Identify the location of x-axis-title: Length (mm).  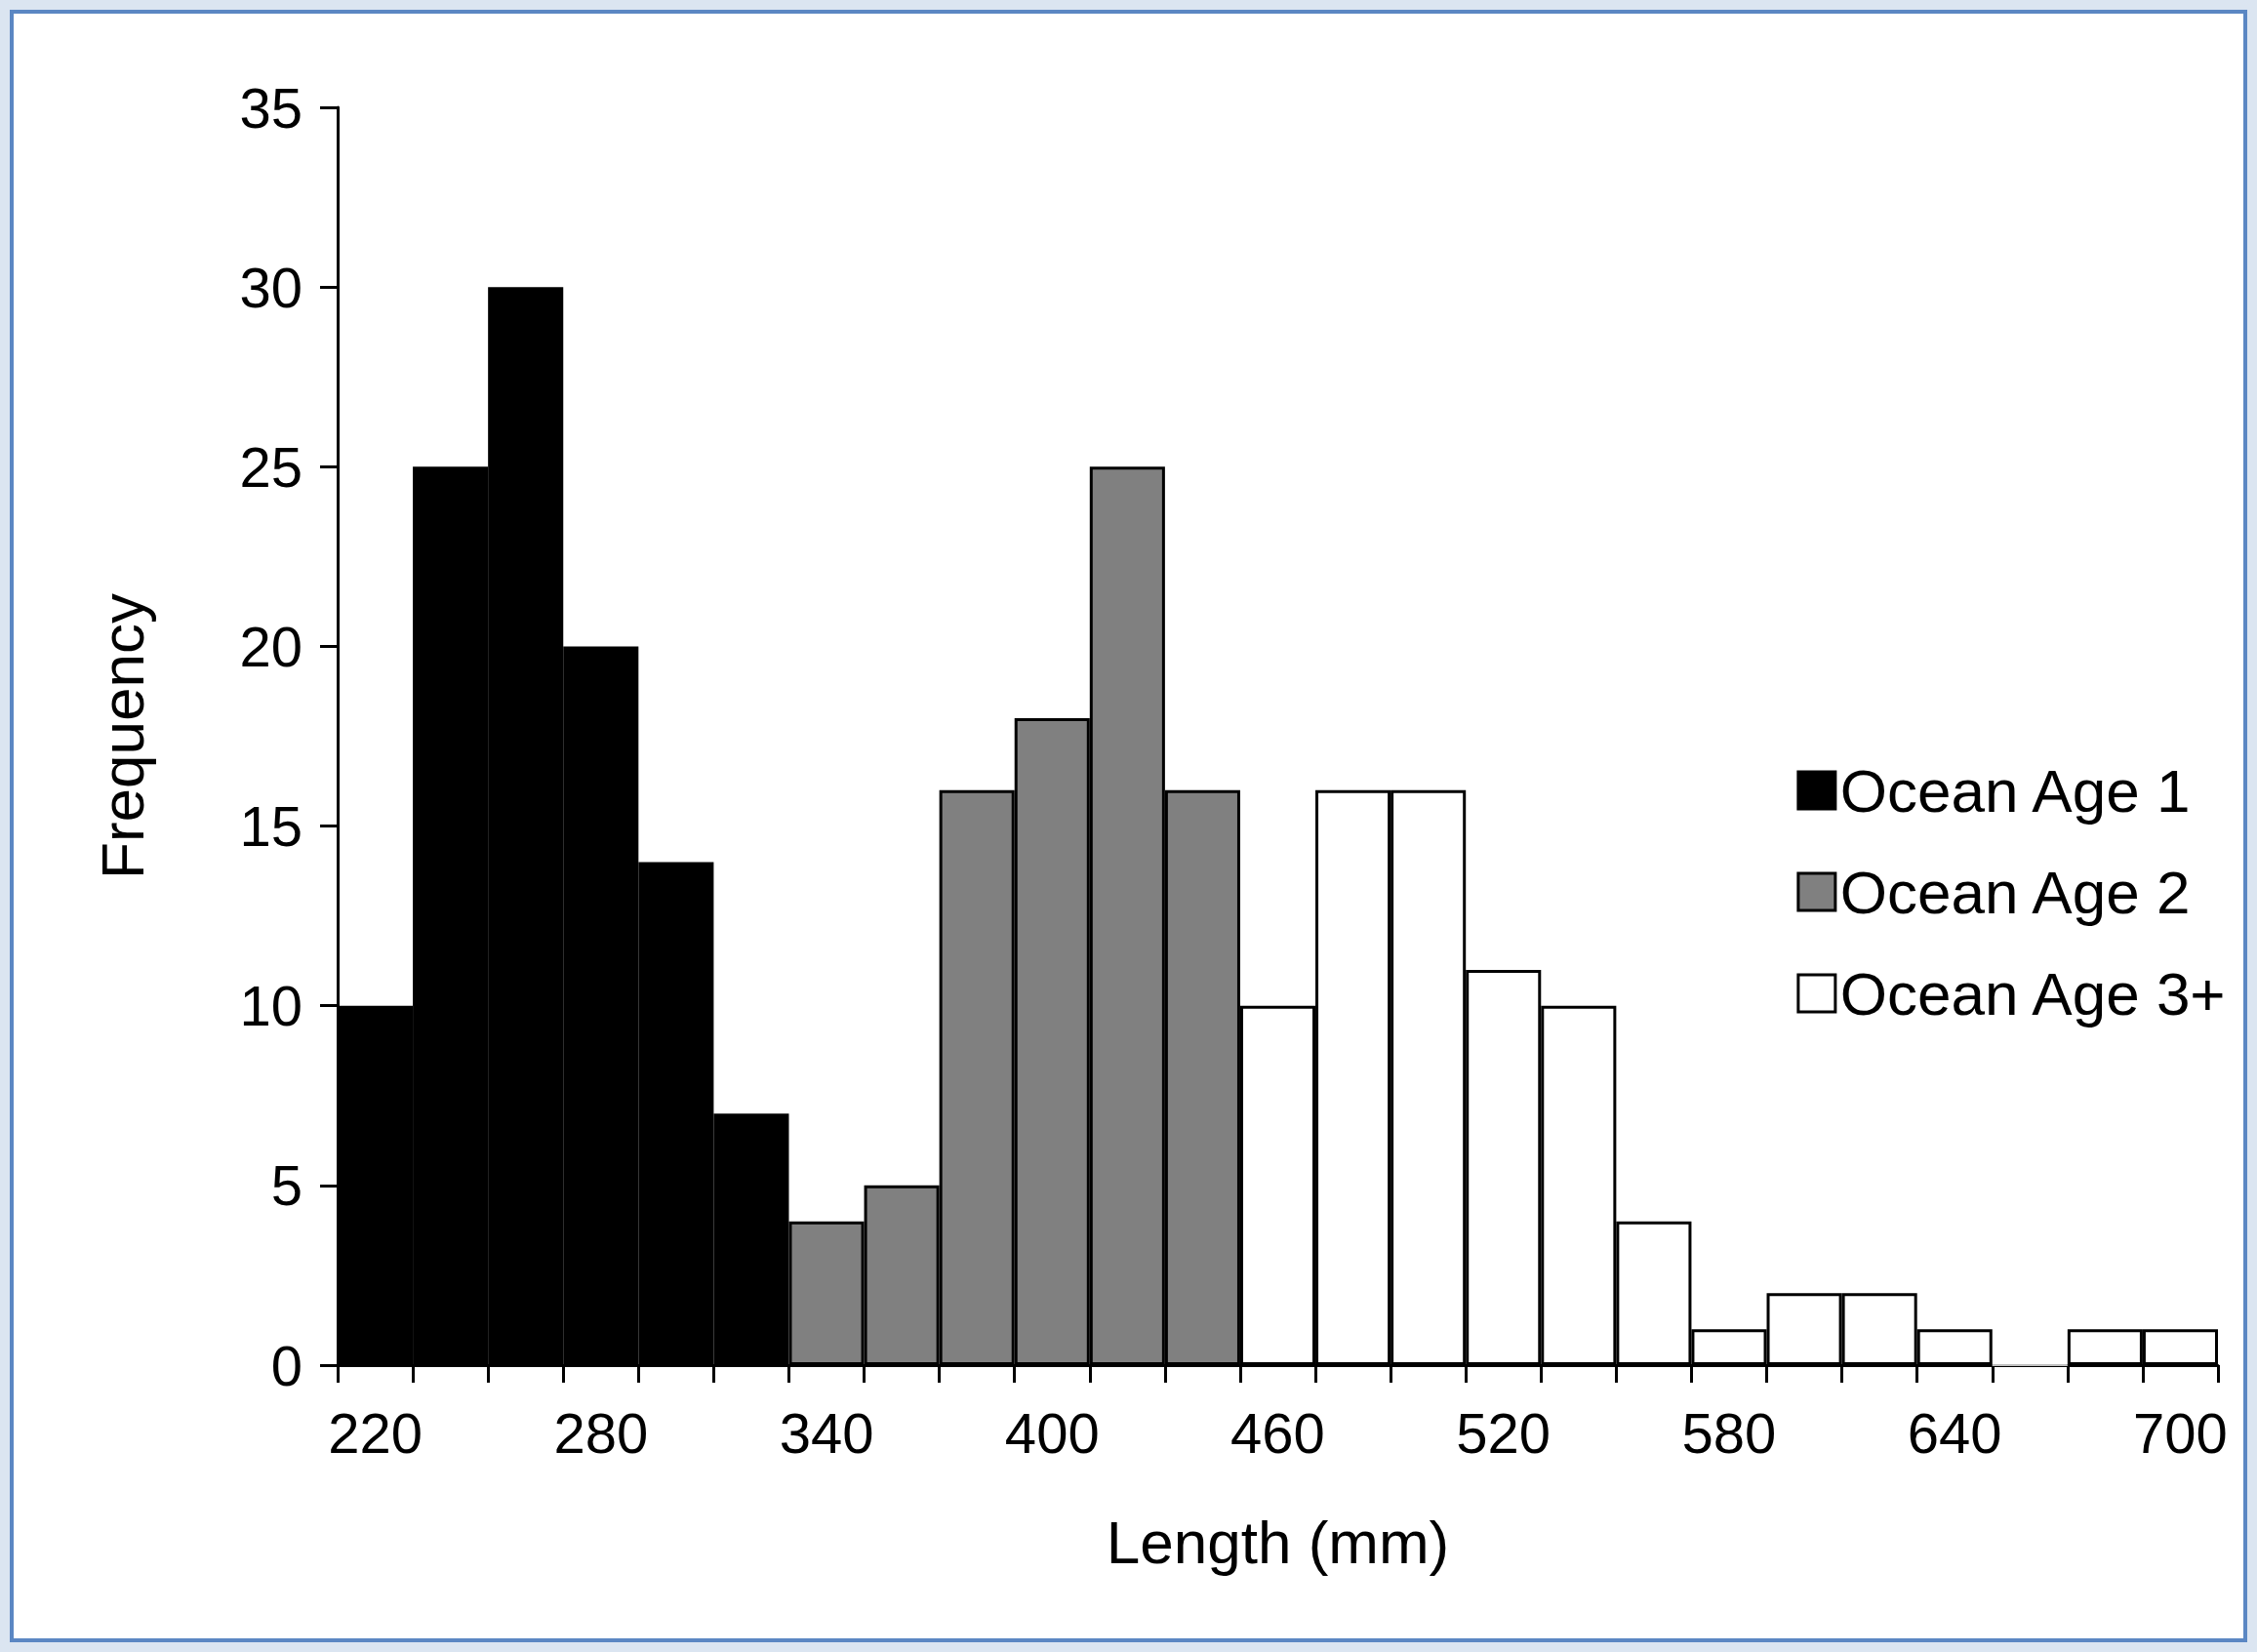
(1278, 1542).